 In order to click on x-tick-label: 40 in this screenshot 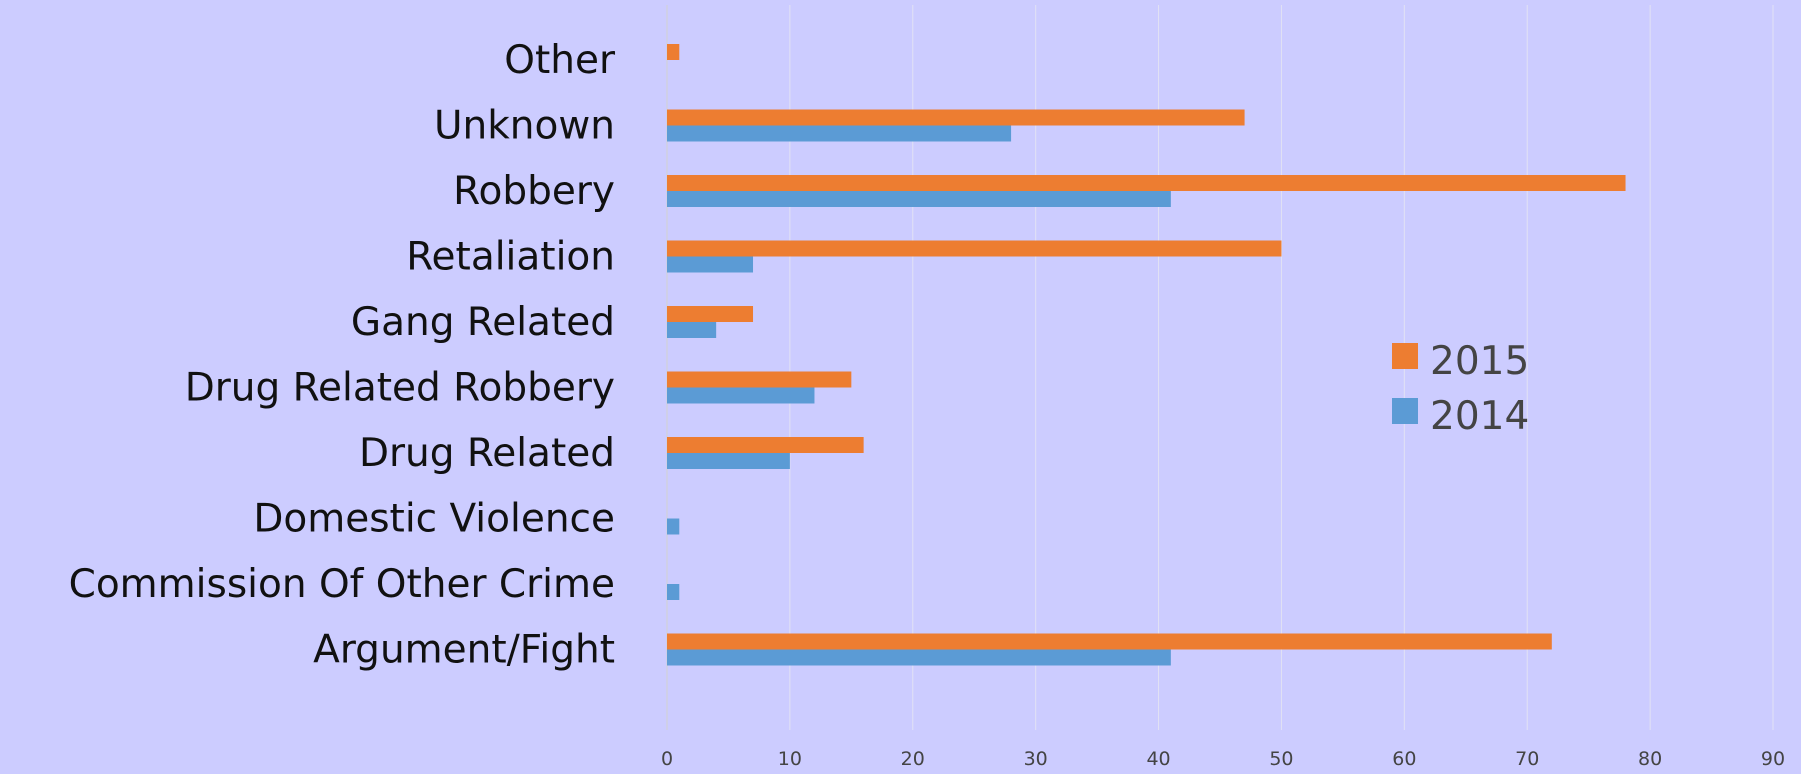, I will do `click(1158, 759)`.